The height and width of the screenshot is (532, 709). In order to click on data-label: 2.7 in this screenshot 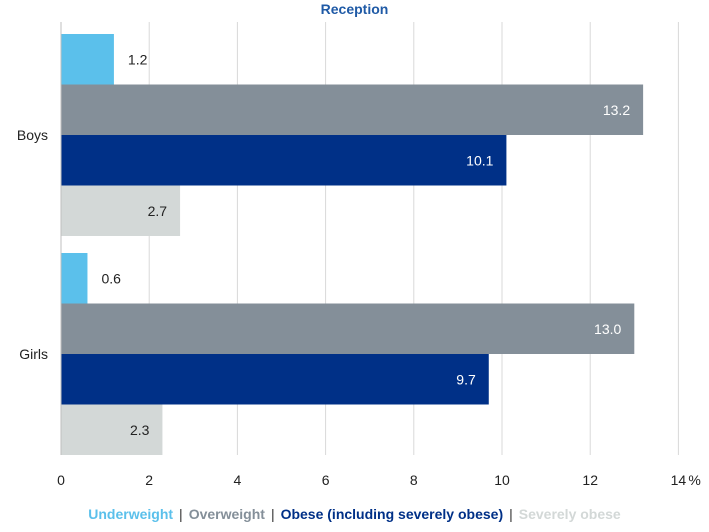, I will do `click(158, 211)`.